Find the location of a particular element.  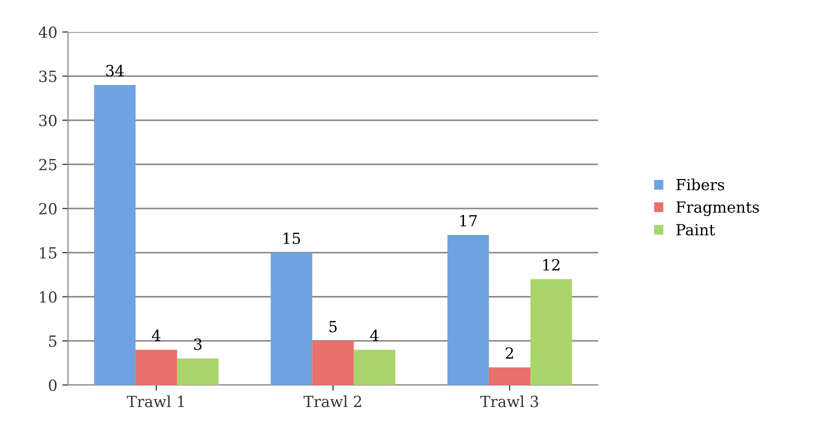

y-tick-label: 20 is located at coordinates (48, 208).